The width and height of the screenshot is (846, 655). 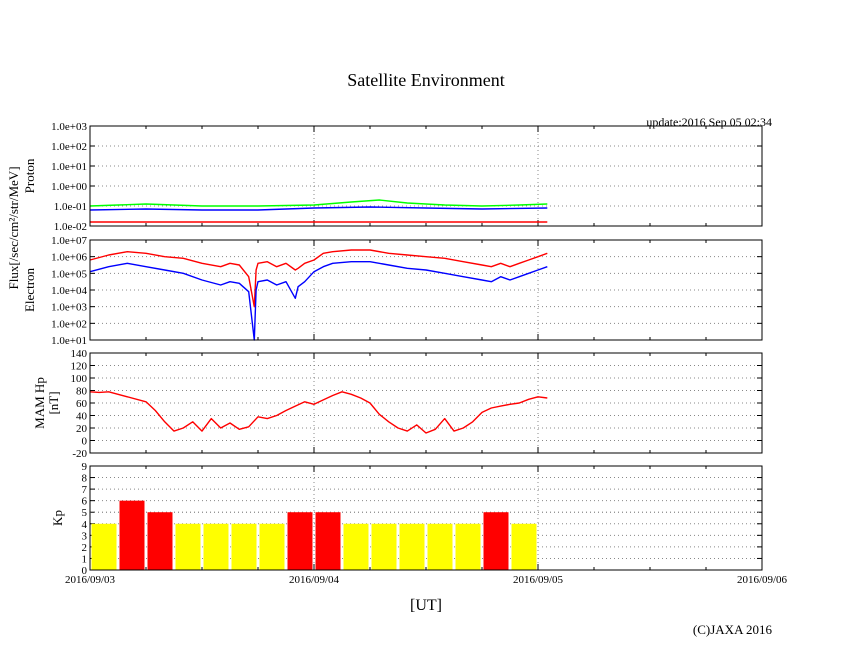 I want to click on y-tick-label: 100, so click(x=79, y=379).